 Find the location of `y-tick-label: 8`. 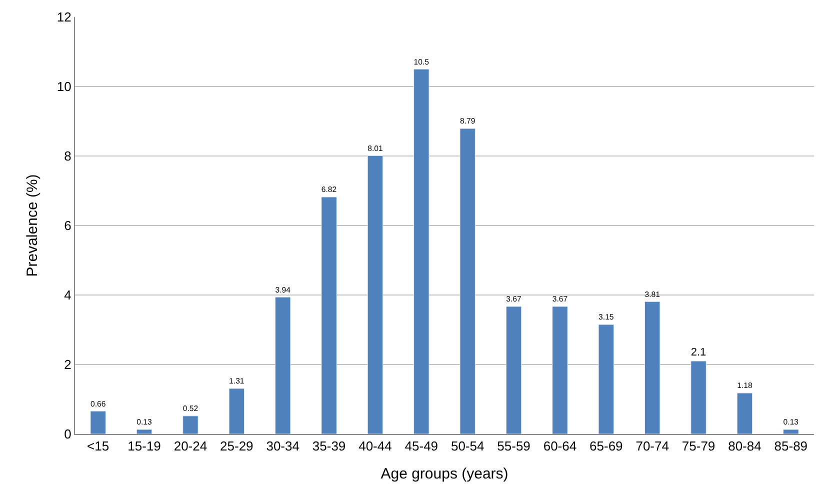

y-tick-label: 8 is located at coordinates (68, 156).